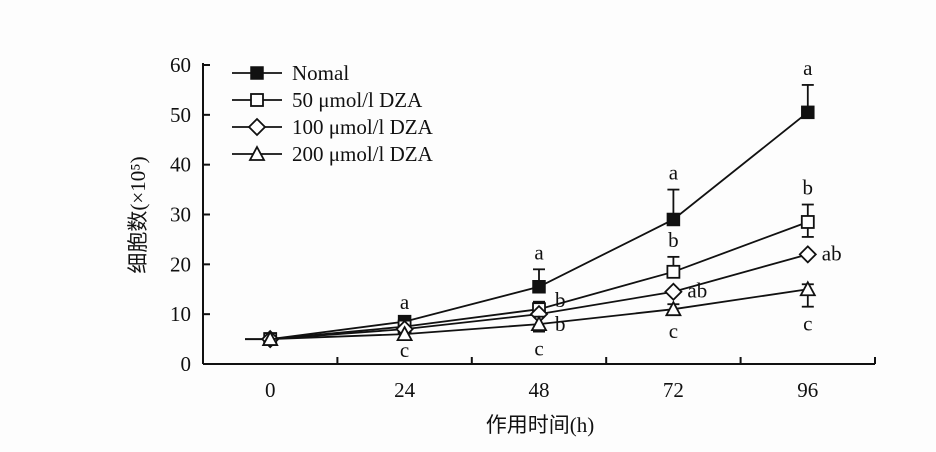  What do you see at coordinates (270, 390) in the screenshot?
I see `x-tick-label: 0` at bounding box center [270, 390].